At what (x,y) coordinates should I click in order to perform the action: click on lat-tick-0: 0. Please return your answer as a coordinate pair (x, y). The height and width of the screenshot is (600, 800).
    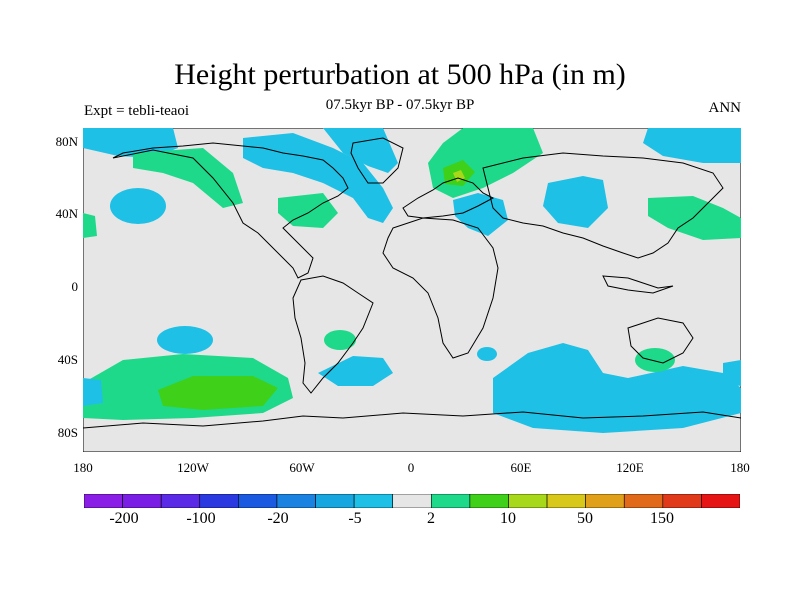
    Looking at the image, I should click on (75, 286).